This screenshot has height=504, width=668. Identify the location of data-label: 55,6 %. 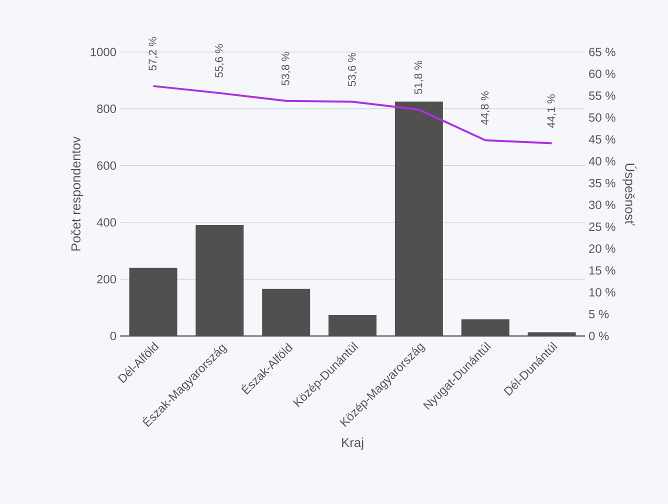
(219, 61).